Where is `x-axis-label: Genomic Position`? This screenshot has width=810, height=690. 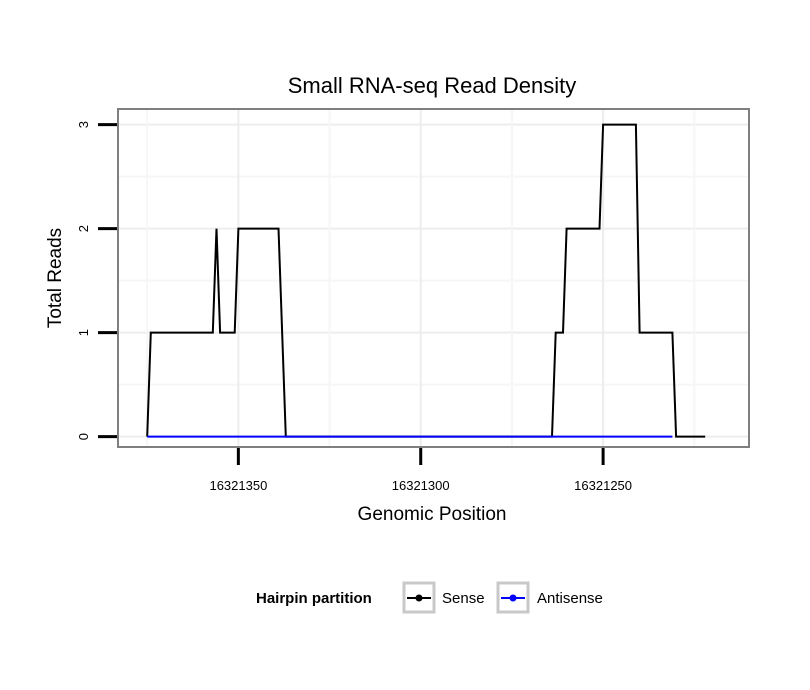 x-axis-label: Genomic Position is located at coordinates (432, 514).